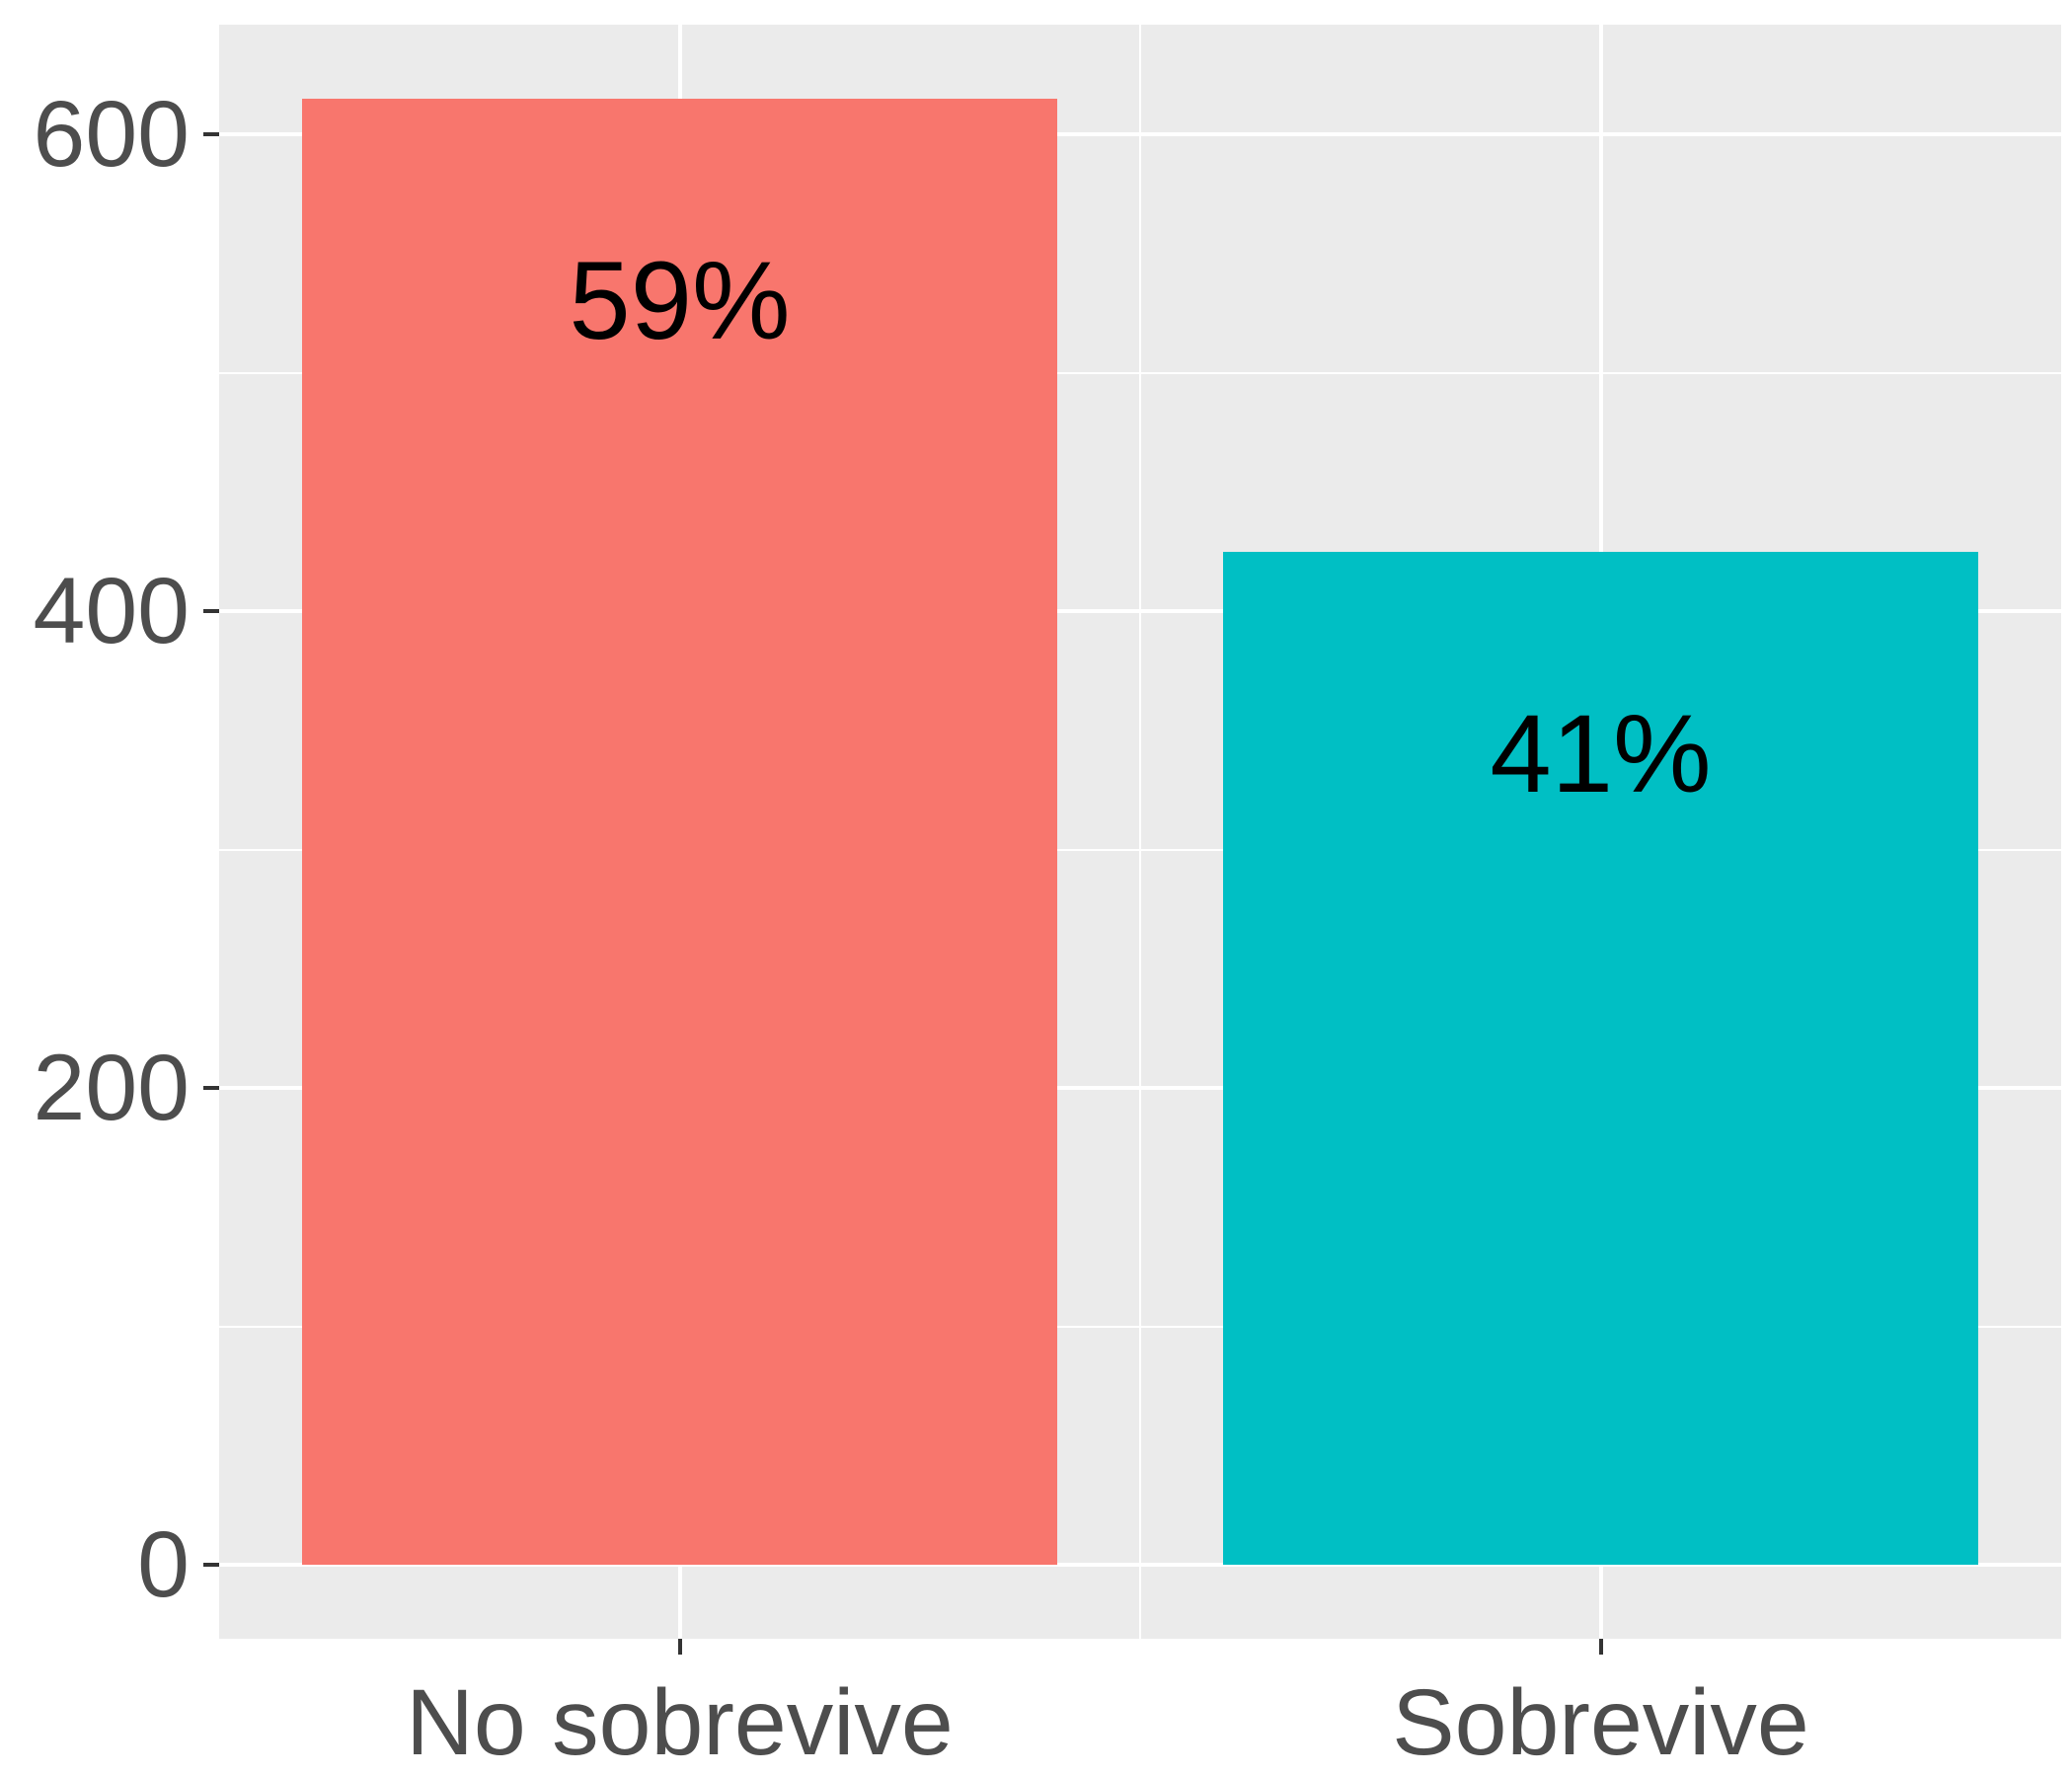 The height and width of the screenshot is (1776, 2072). Describe the element at coordinates (163, 1565) in the screenshot. I see `y-tick-label: 0` at that location.